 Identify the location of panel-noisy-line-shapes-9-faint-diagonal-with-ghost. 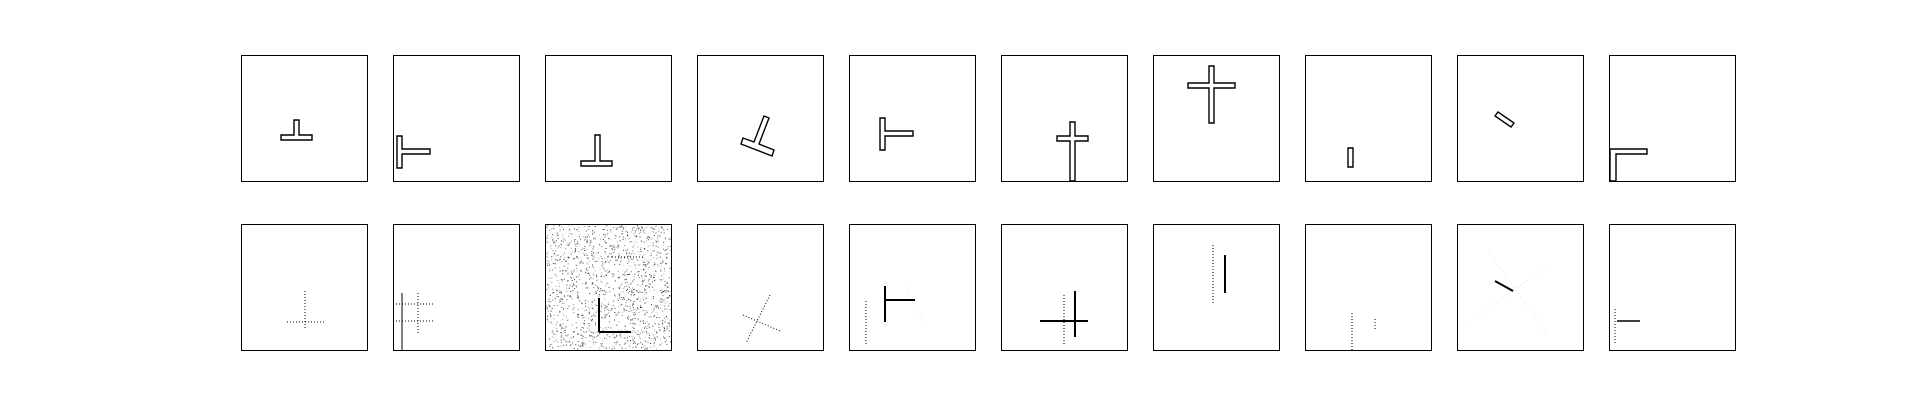
(1520, 287).